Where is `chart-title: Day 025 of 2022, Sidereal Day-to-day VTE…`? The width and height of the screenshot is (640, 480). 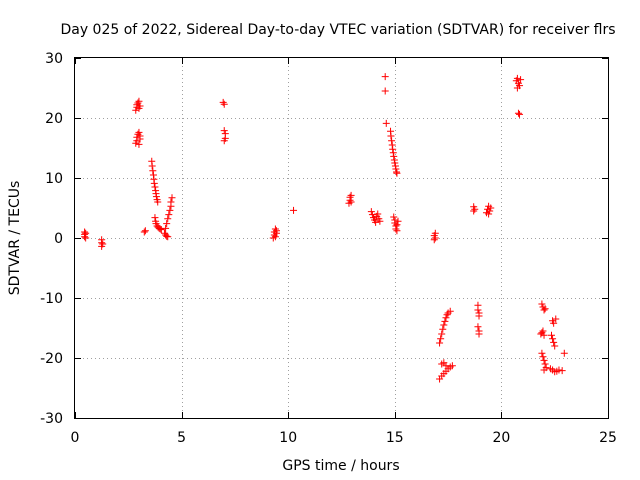 chart-title: Day 025 of 2022, Sidereal Day-to-day VTE… is located at coordinates (337, 30).